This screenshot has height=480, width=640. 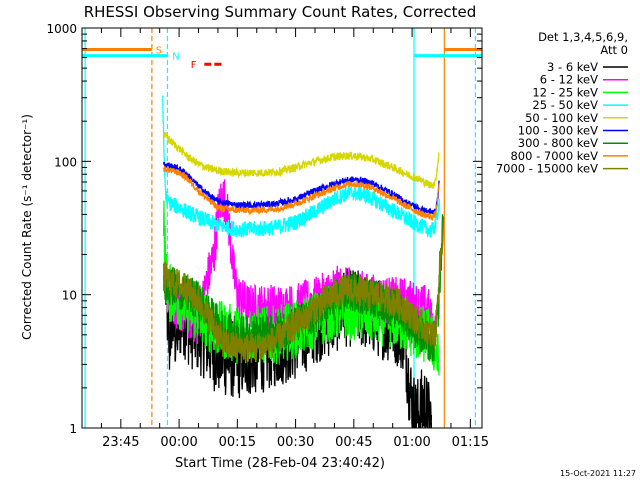 What do you see at coordinates (159, 50) in the screenshot?
I see `flag-label-S: S` at bounding box center [159, 50].